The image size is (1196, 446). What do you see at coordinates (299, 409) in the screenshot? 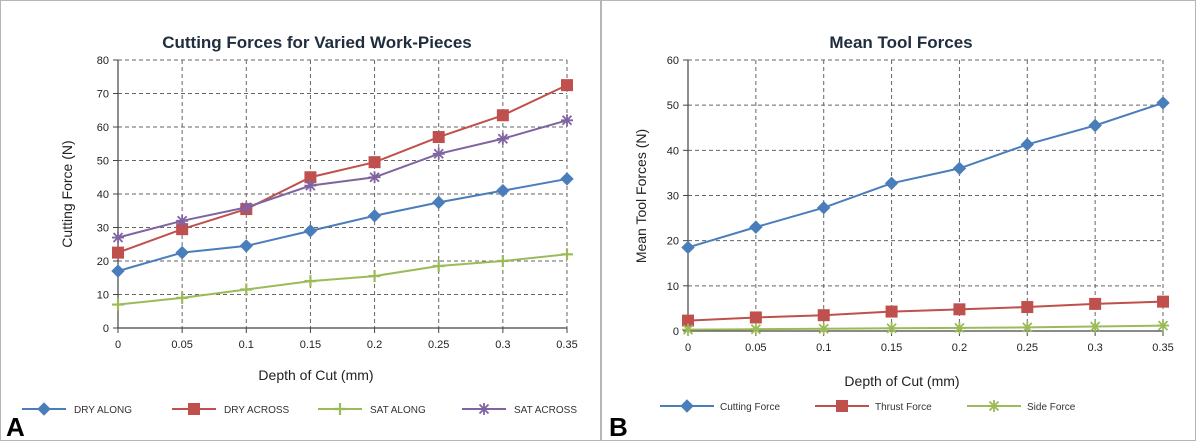
I see `legend: DRY ALONG DRY ACROSS SAT ALONG SAT ACROSS` at bounding box center [299, 409].